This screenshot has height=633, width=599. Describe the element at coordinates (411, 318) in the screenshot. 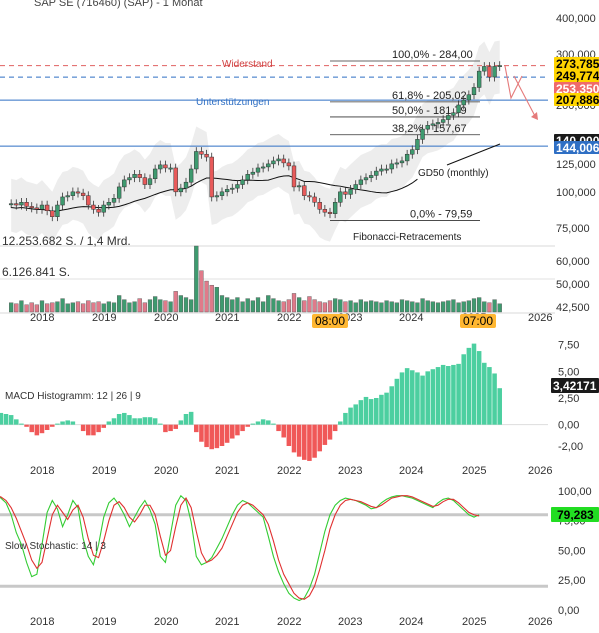

I see `year-label-0-2024: 2024` at that location.